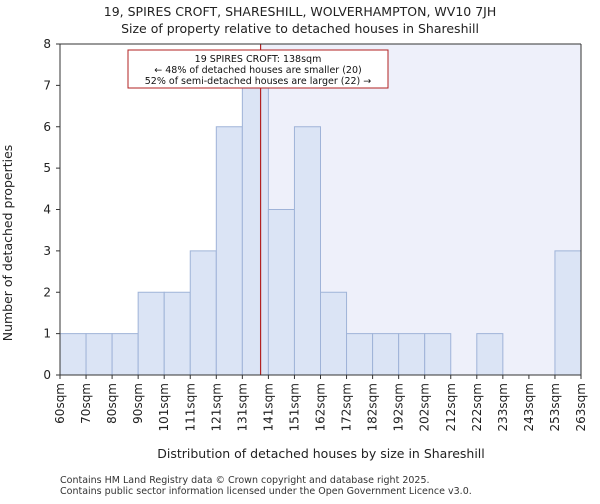  What do you see at coordinates (177, 333) in the screenshot?
I see `bar-101sqm` at bounding box center [177, 333].